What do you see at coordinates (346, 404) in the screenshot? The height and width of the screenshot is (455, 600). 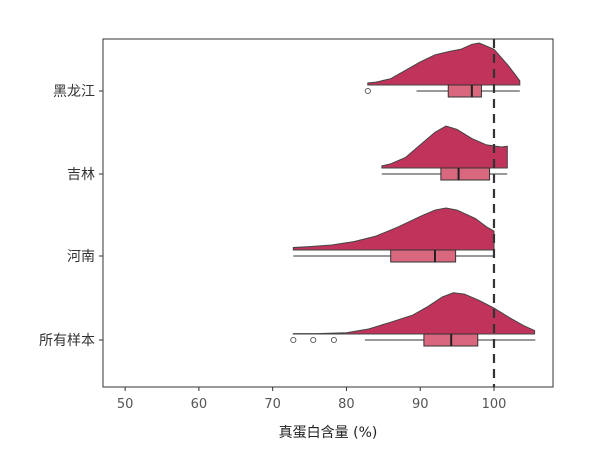 I see `x-tick-label-3: 80` at bounding box center [346, 404].